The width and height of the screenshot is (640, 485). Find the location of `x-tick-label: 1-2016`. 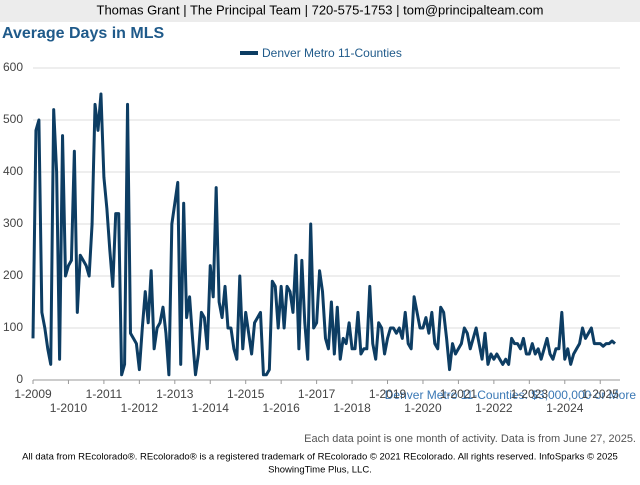

x-tick-label: 1-2016 is located at coordinates (281, 408).